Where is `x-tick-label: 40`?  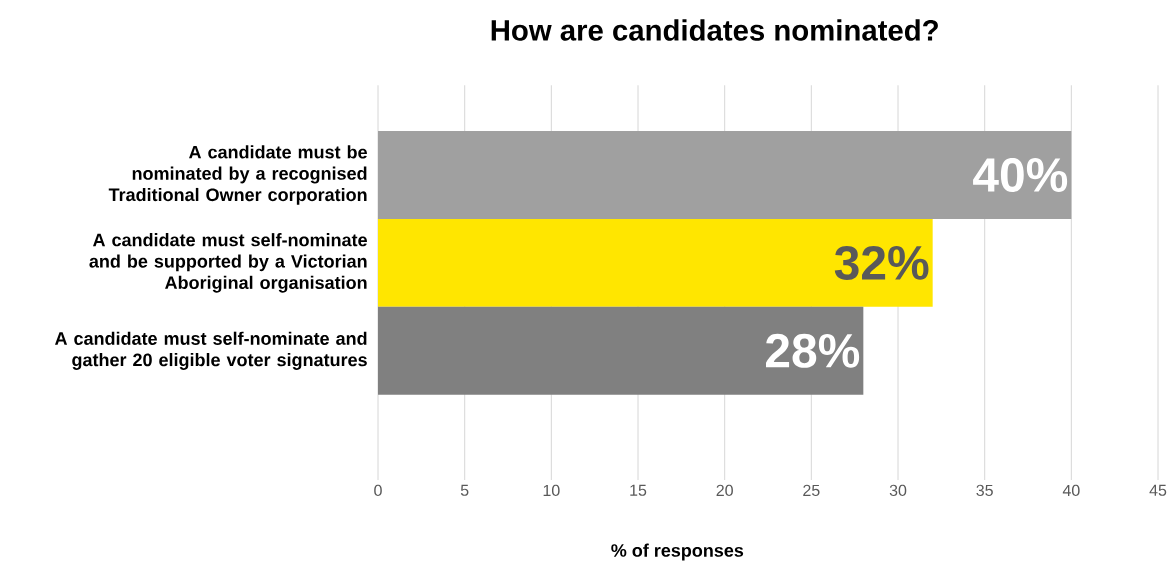 x-tick-label: 40 is located at coordinates (1071, 490).